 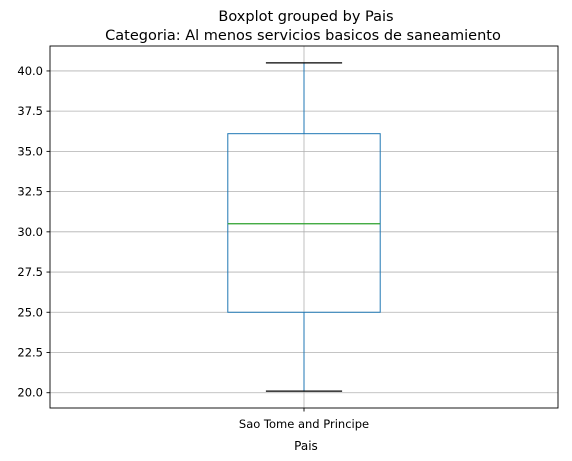 What do you see at coordinates (30, 111) in the screenshot?
I see `y-tick-label: 37.5` at bounding box center [30, 111].